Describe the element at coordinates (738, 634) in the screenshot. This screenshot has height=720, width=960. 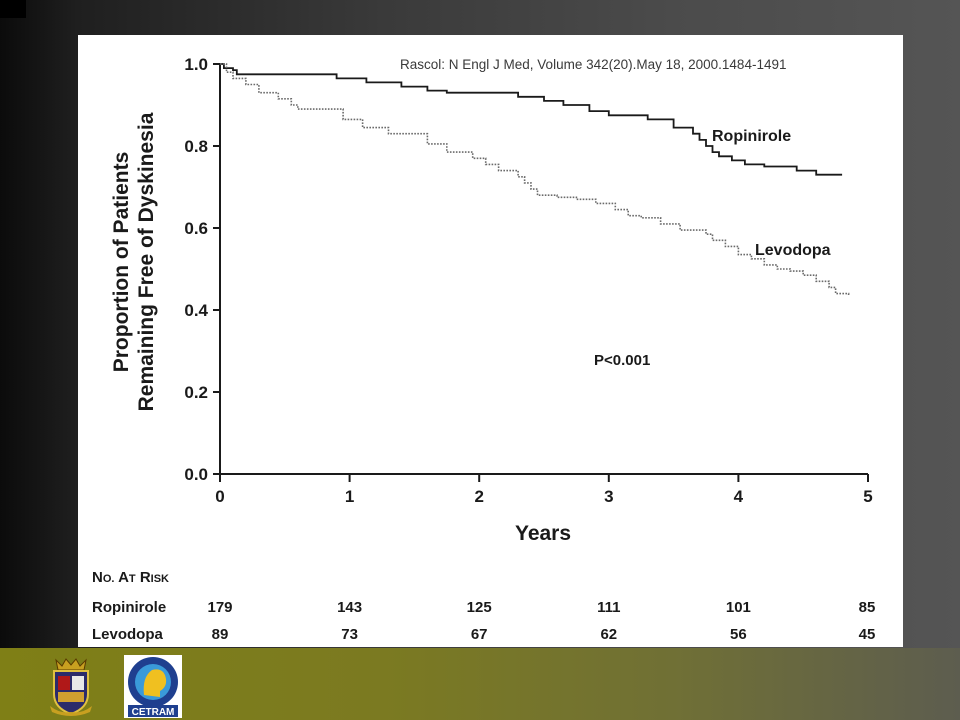
I see `at-risk-value: 56` at that location.